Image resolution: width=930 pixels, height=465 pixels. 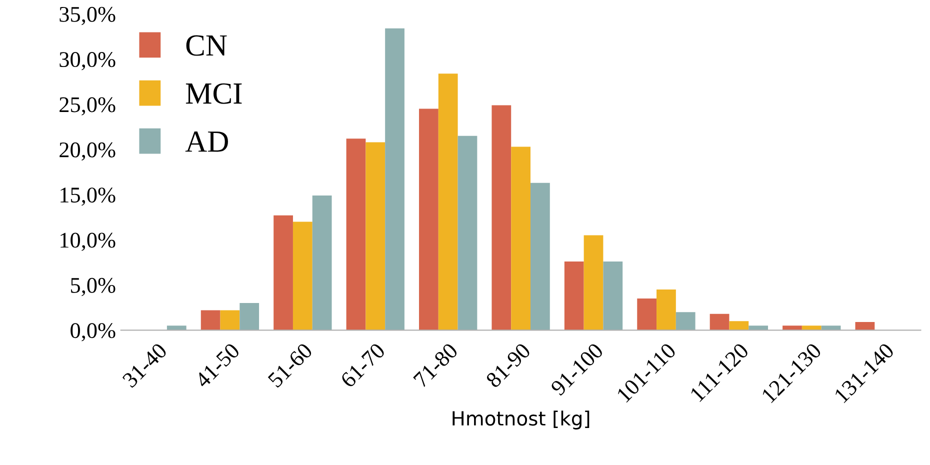 I want to click on y-tick-label: 15,0%, so click(x=88, y=197).